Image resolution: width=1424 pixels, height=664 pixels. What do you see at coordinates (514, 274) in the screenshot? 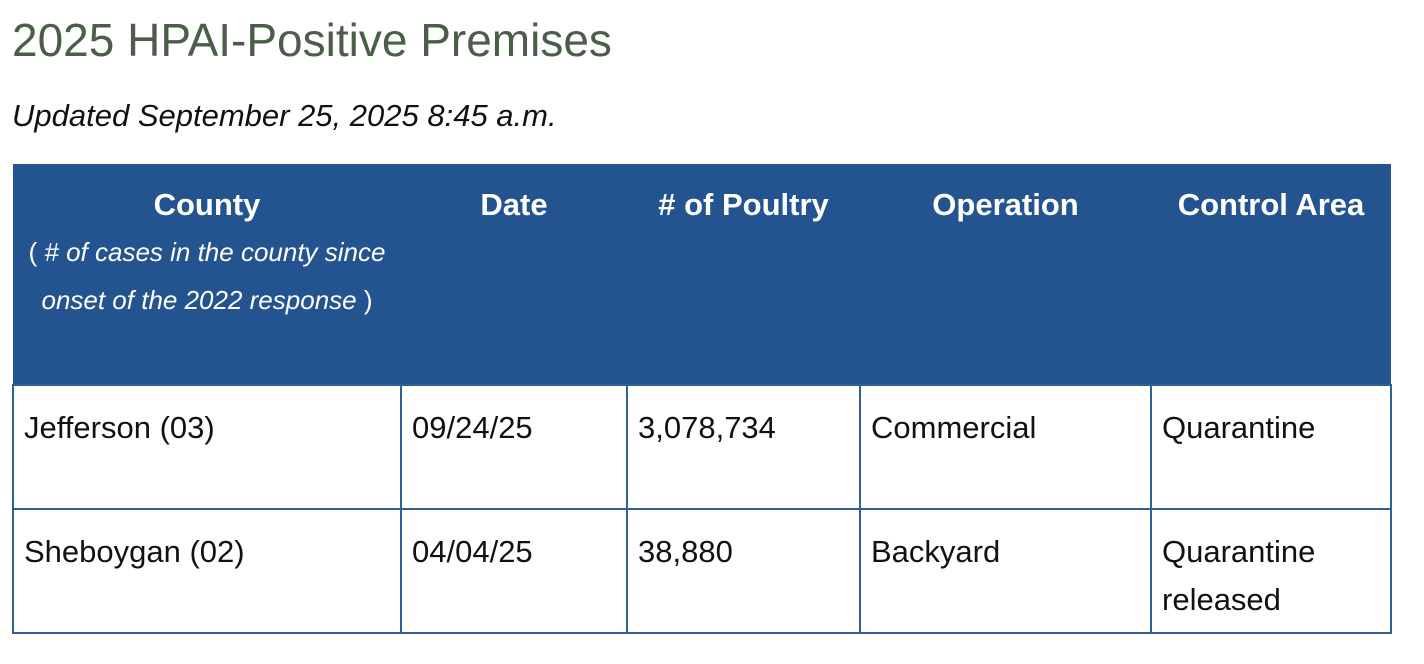
I see `header-date: Date` at bounding box center [514, 274].